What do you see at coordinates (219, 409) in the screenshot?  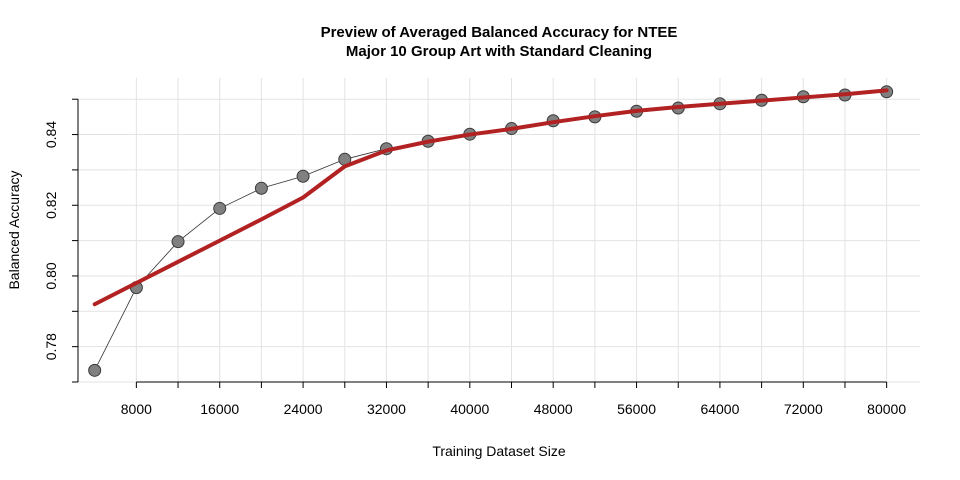 I see `x-tick-label: 16000` at bounding box center [219, 409].